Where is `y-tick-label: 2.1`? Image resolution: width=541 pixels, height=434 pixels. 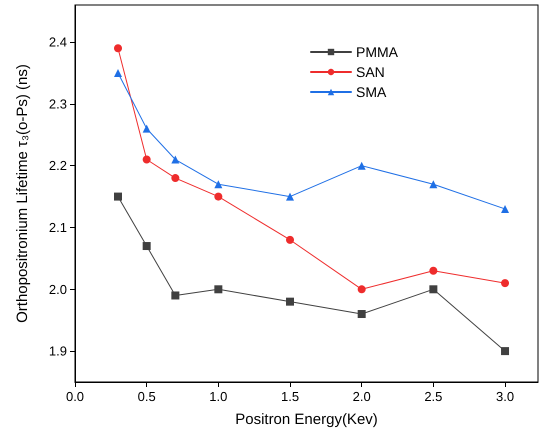 y-tick-label: 2.1 is located at coordinates (57, 227).